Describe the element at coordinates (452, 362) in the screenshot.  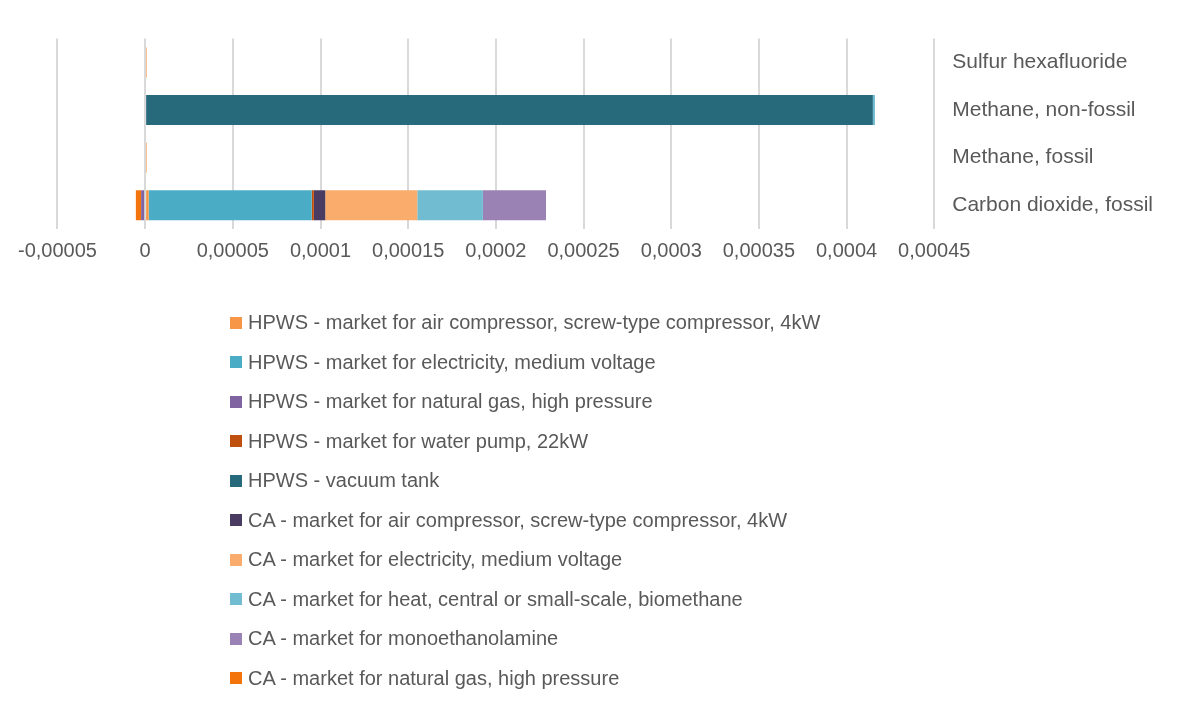
I see `legend-label: HPWS - market for electricity, medium voltage` at that location.